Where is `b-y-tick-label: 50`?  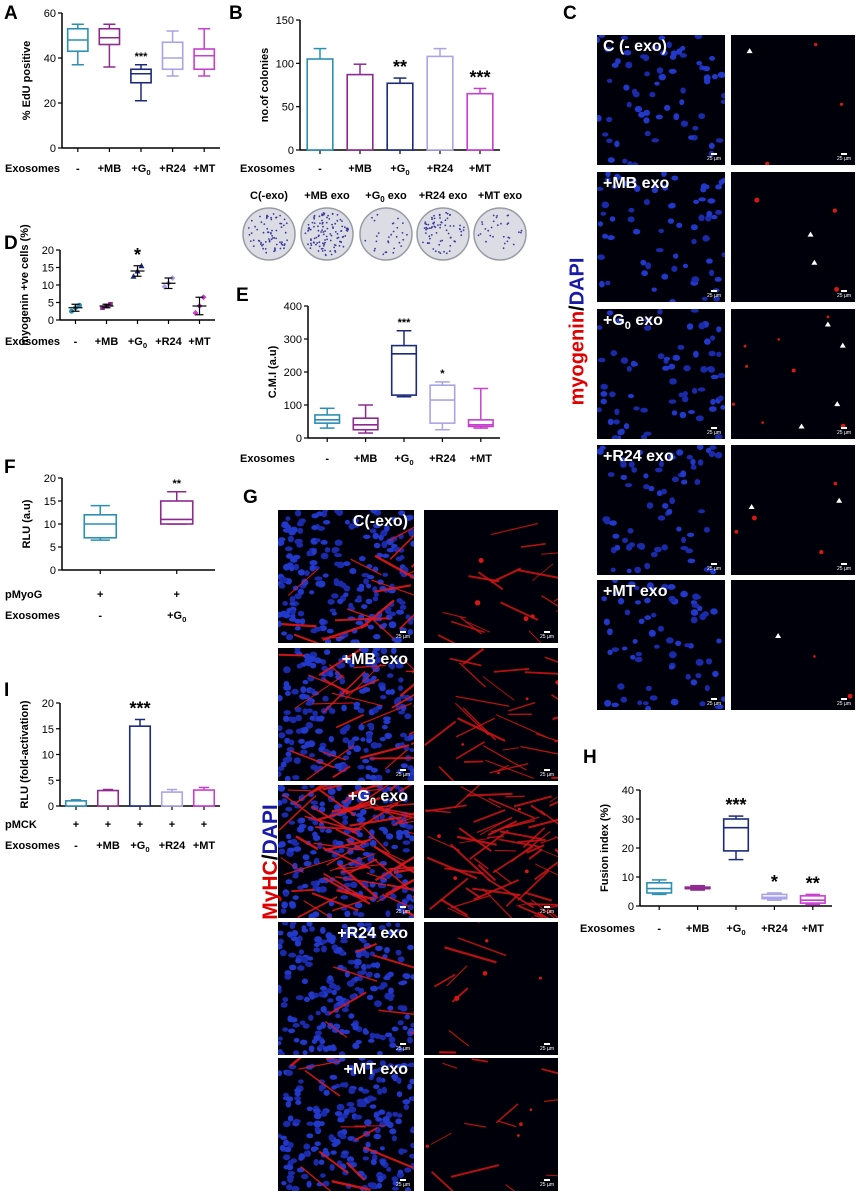 b-y-tick-label: 50 is located at coordinates (288, 108).